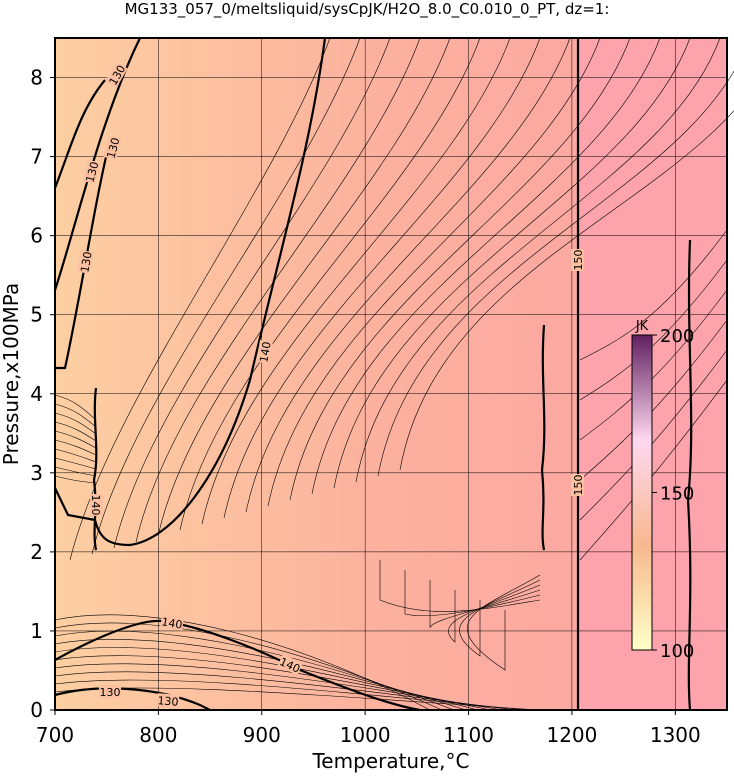  Describe the element at coordinates (36, 315) in the screenshot. I see `y-tick-label: 5` at that location.